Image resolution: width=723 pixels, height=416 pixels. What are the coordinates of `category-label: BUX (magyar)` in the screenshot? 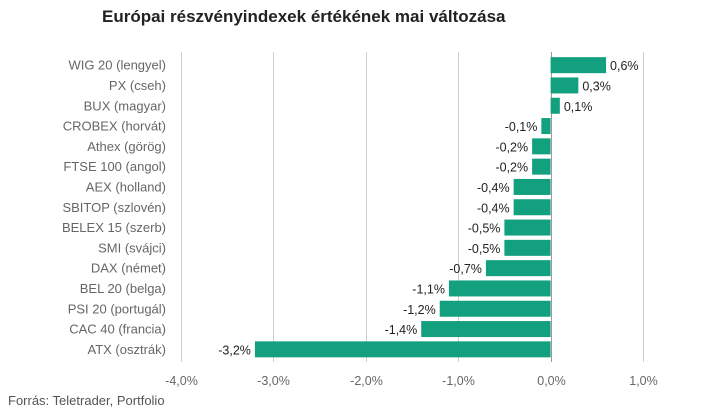 It's located at (125, 105).